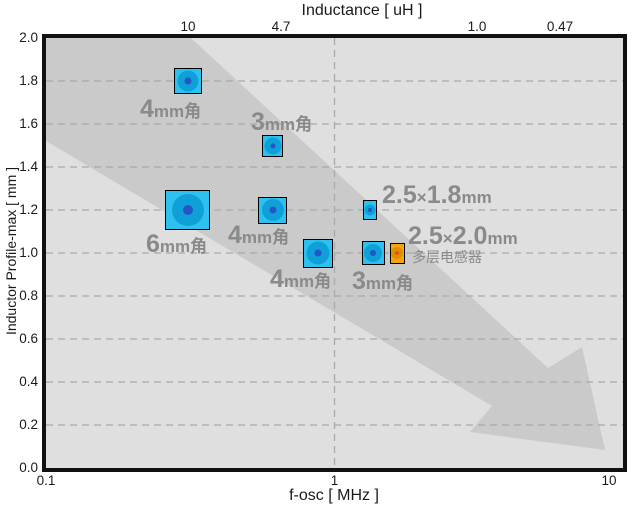 The width and height of the screenshot is (638, 508). What do you see at coordinates (28, 166) in the screenshot?
I see `y-axis-tick: 1.4` at bounding box center [28, 166].